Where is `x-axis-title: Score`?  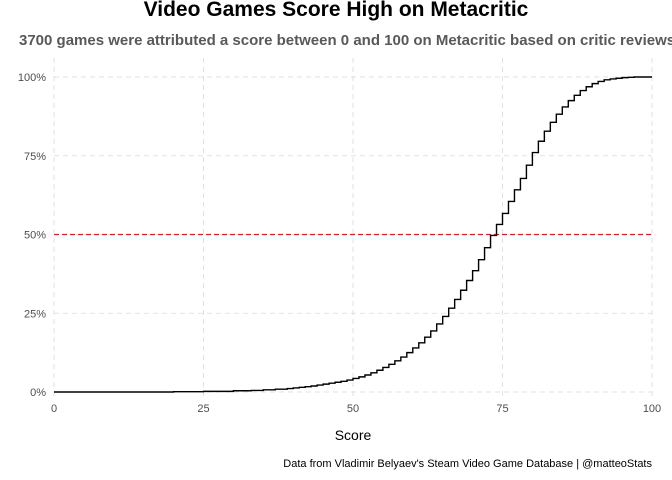
x-axis-title: Score is located at coordinates (353, 435).